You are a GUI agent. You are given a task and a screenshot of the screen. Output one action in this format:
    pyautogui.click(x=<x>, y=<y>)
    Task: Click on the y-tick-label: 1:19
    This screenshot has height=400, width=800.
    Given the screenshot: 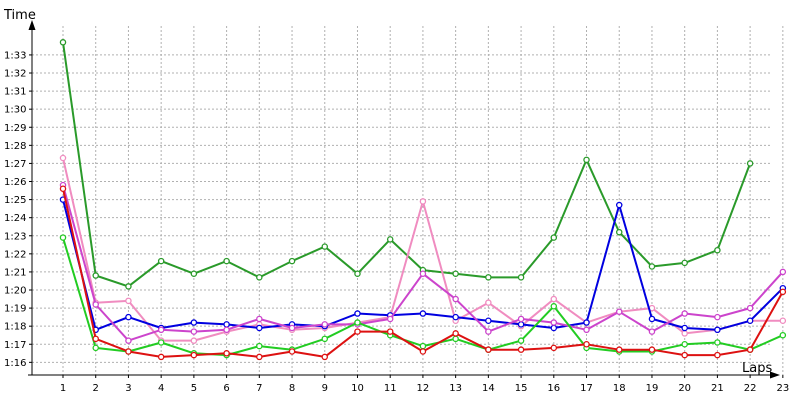 What is the action you would take?
    pyautogui.click(x=15, y=309)
    